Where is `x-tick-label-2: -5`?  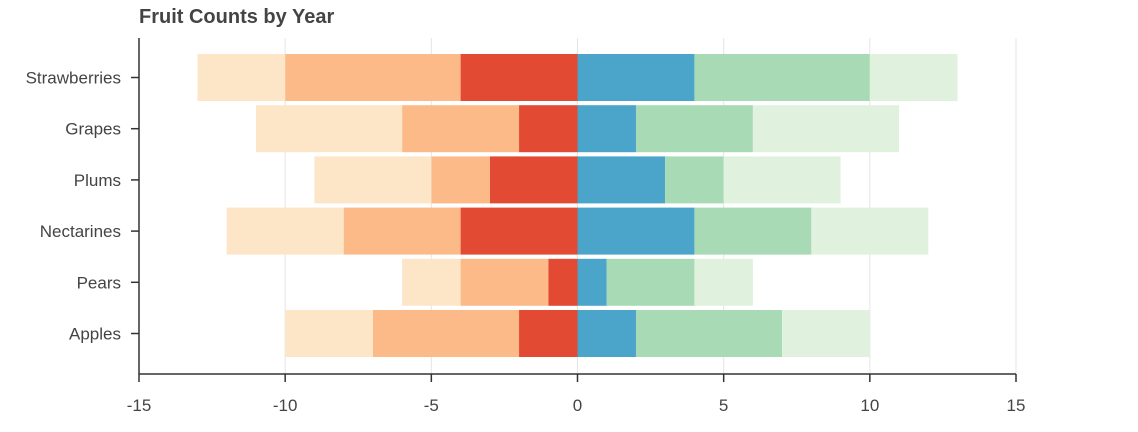
x-tick-label-2: -5 is located at coordinates (431, 405).